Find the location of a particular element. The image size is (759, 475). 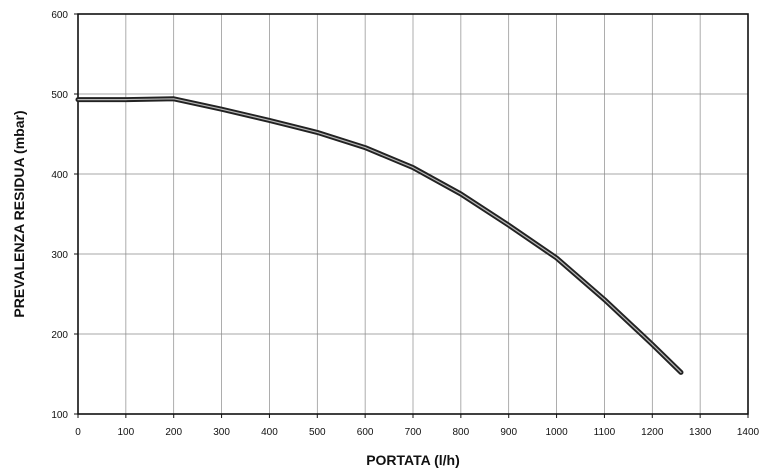

y-tick-label: 600 is located at coordinates (59, 15).